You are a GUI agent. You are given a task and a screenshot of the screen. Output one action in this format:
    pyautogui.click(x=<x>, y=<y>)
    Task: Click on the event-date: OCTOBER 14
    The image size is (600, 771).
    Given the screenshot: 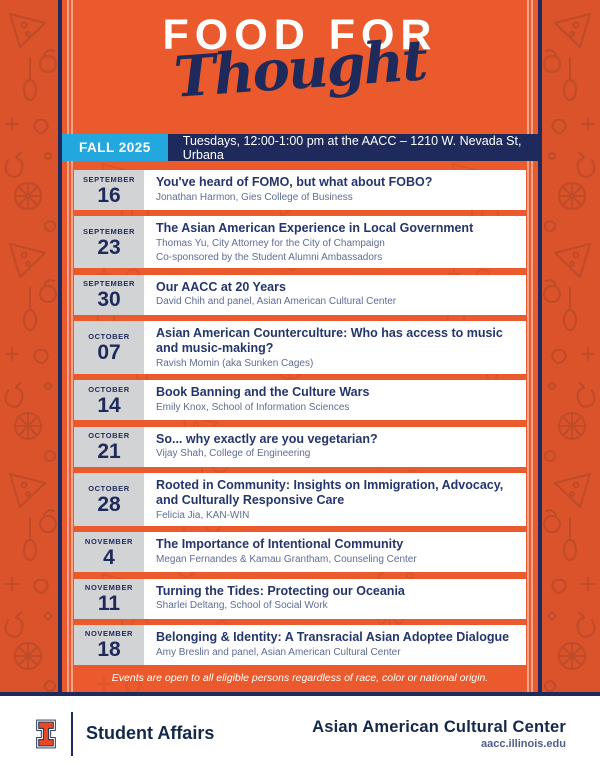 What is the action you would take?
    pyautogui.click(x=109, y=400)
    